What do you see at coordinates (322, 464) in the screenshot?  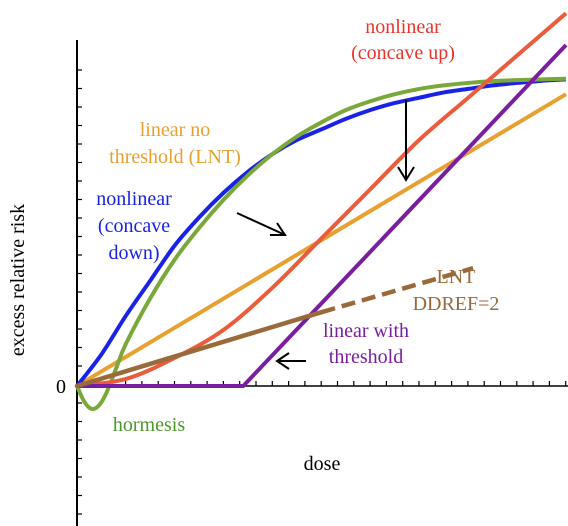 I see `x-axis-label: dose` at bounding box center [322, 464].